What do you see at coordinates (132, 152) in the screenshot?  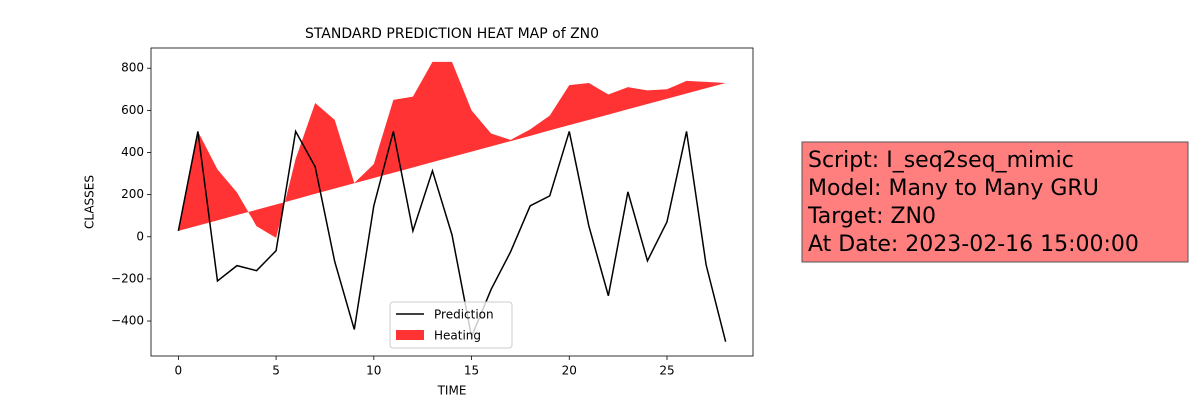 I see `y-tick-label: 400` at bounding box center [132, 152].